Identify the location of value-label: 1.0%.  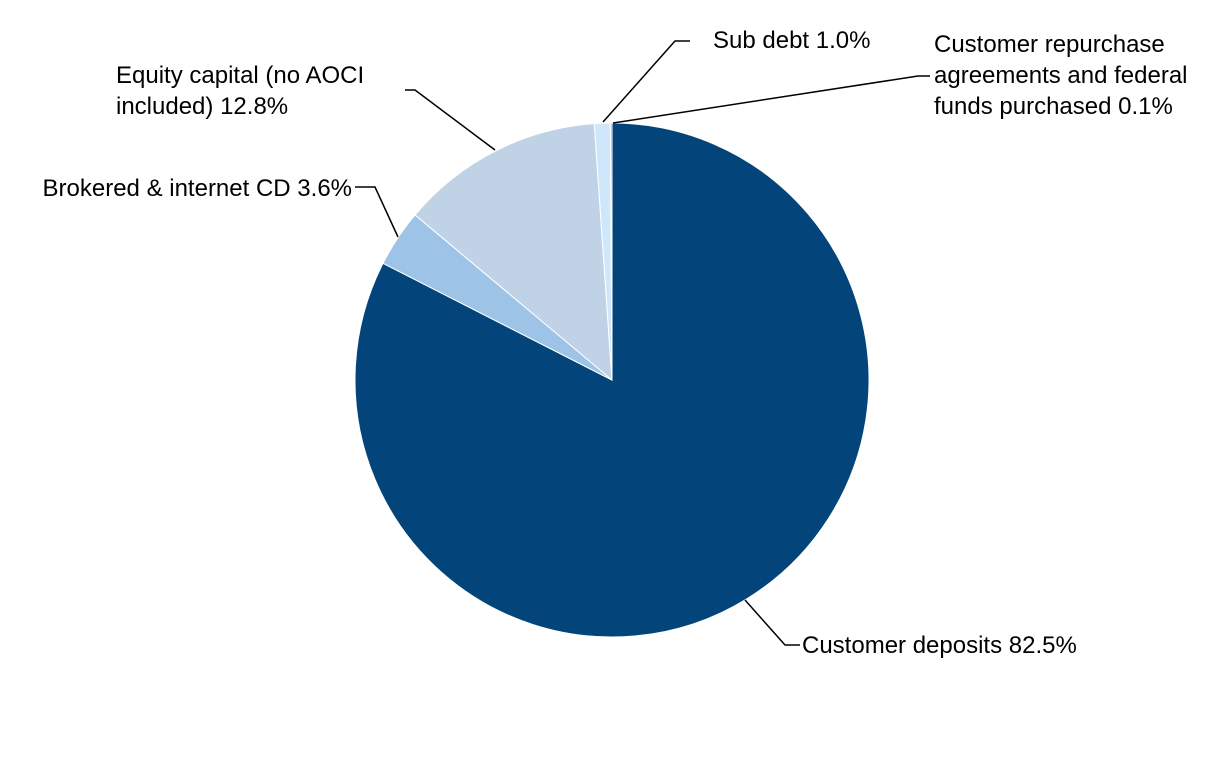
(843, 40).